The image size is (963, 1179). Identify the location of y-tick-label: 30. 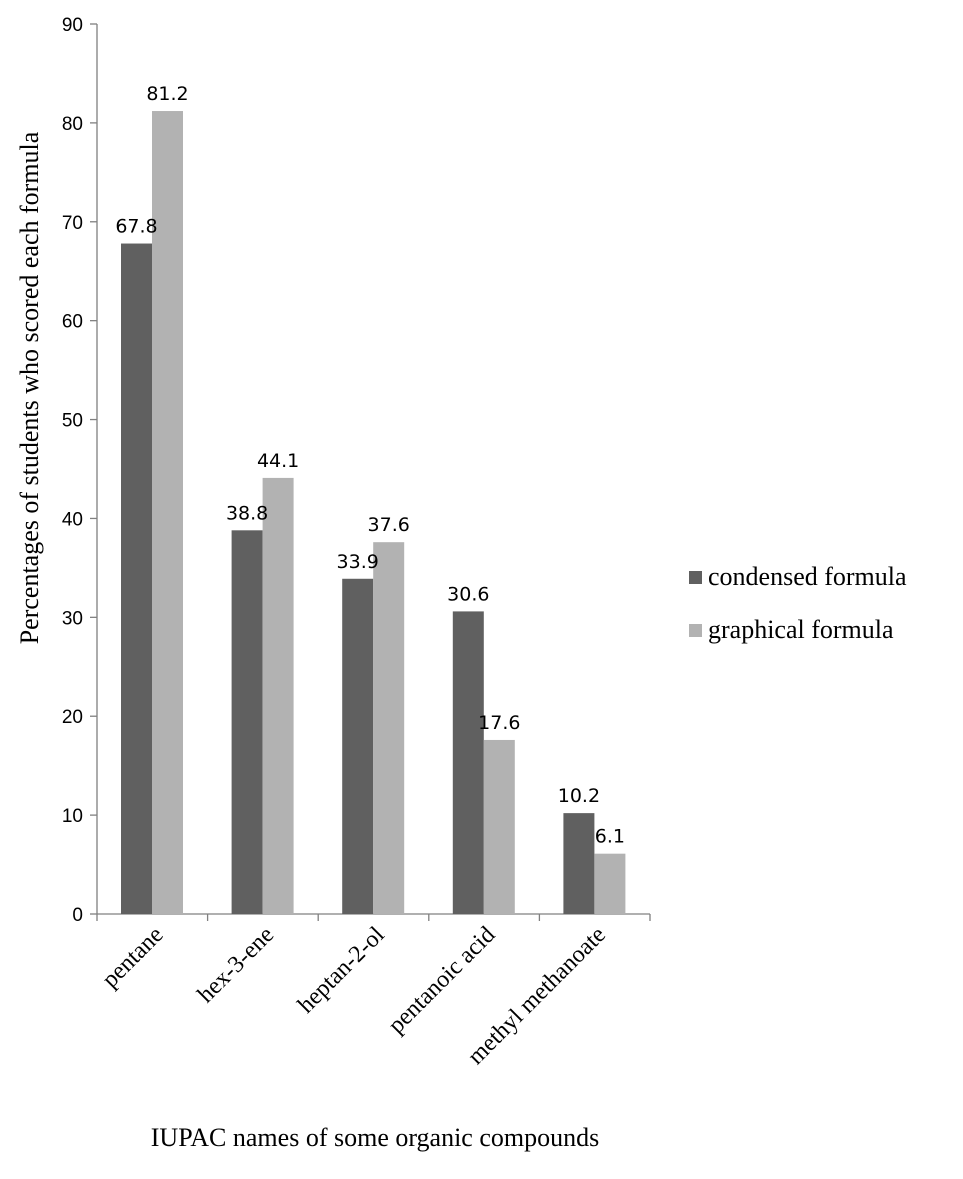
(72, 618).